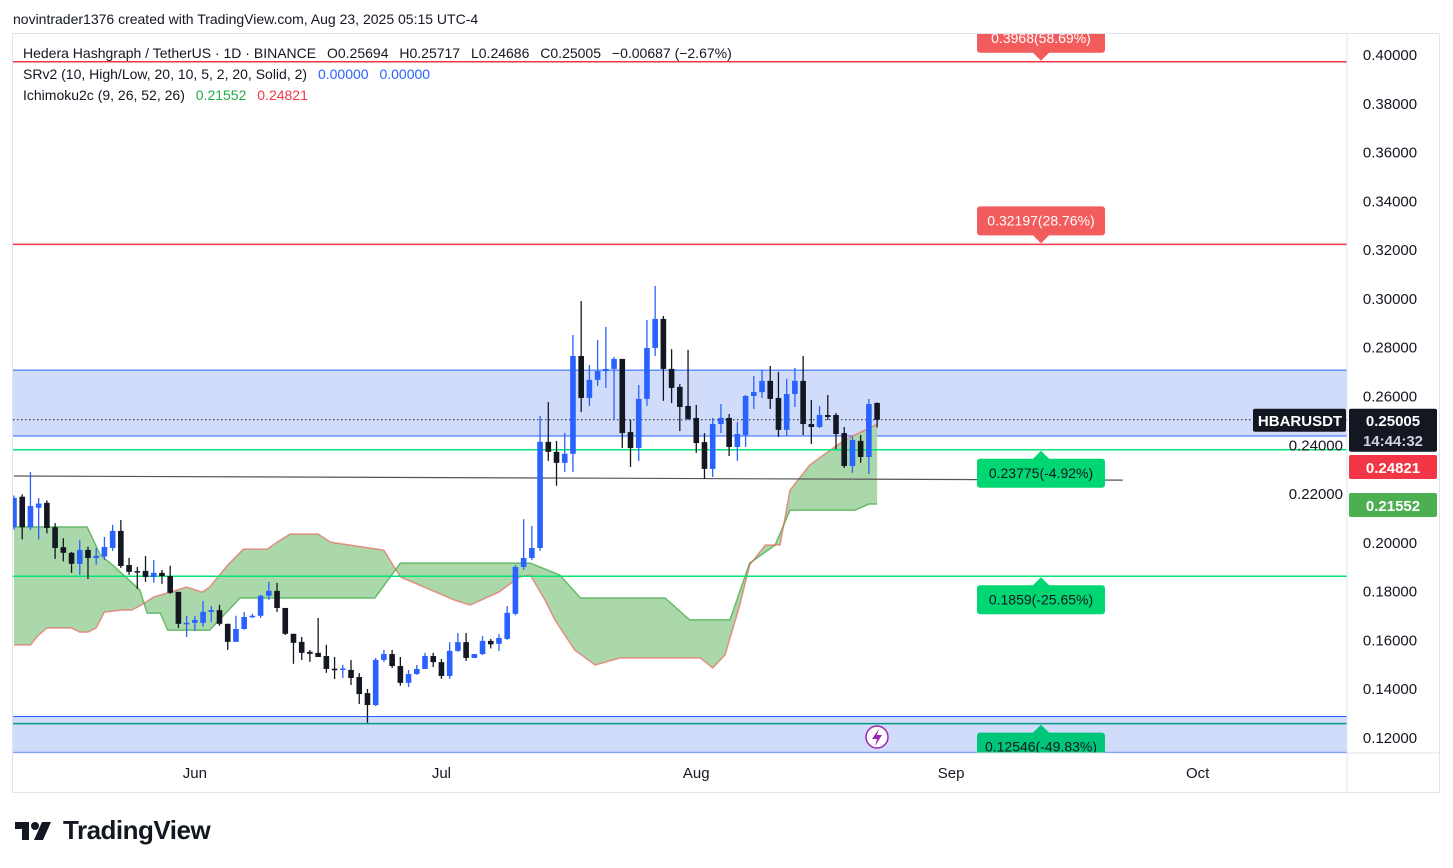 The height and width of the screenshot is (868, 1453). Describe the element at coordinates (1390, 543) in the screenshot. I see `y-tick-label: 0.20000` at that location.